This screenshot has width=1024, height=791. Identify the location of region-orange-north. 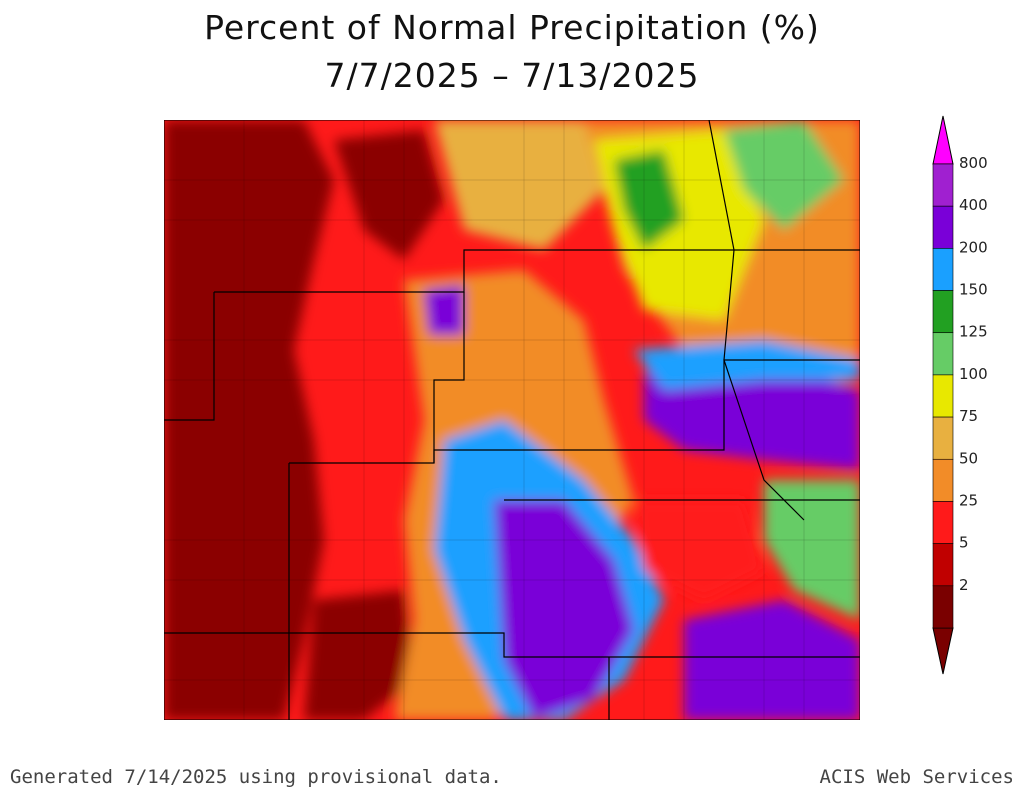
(519, 185).